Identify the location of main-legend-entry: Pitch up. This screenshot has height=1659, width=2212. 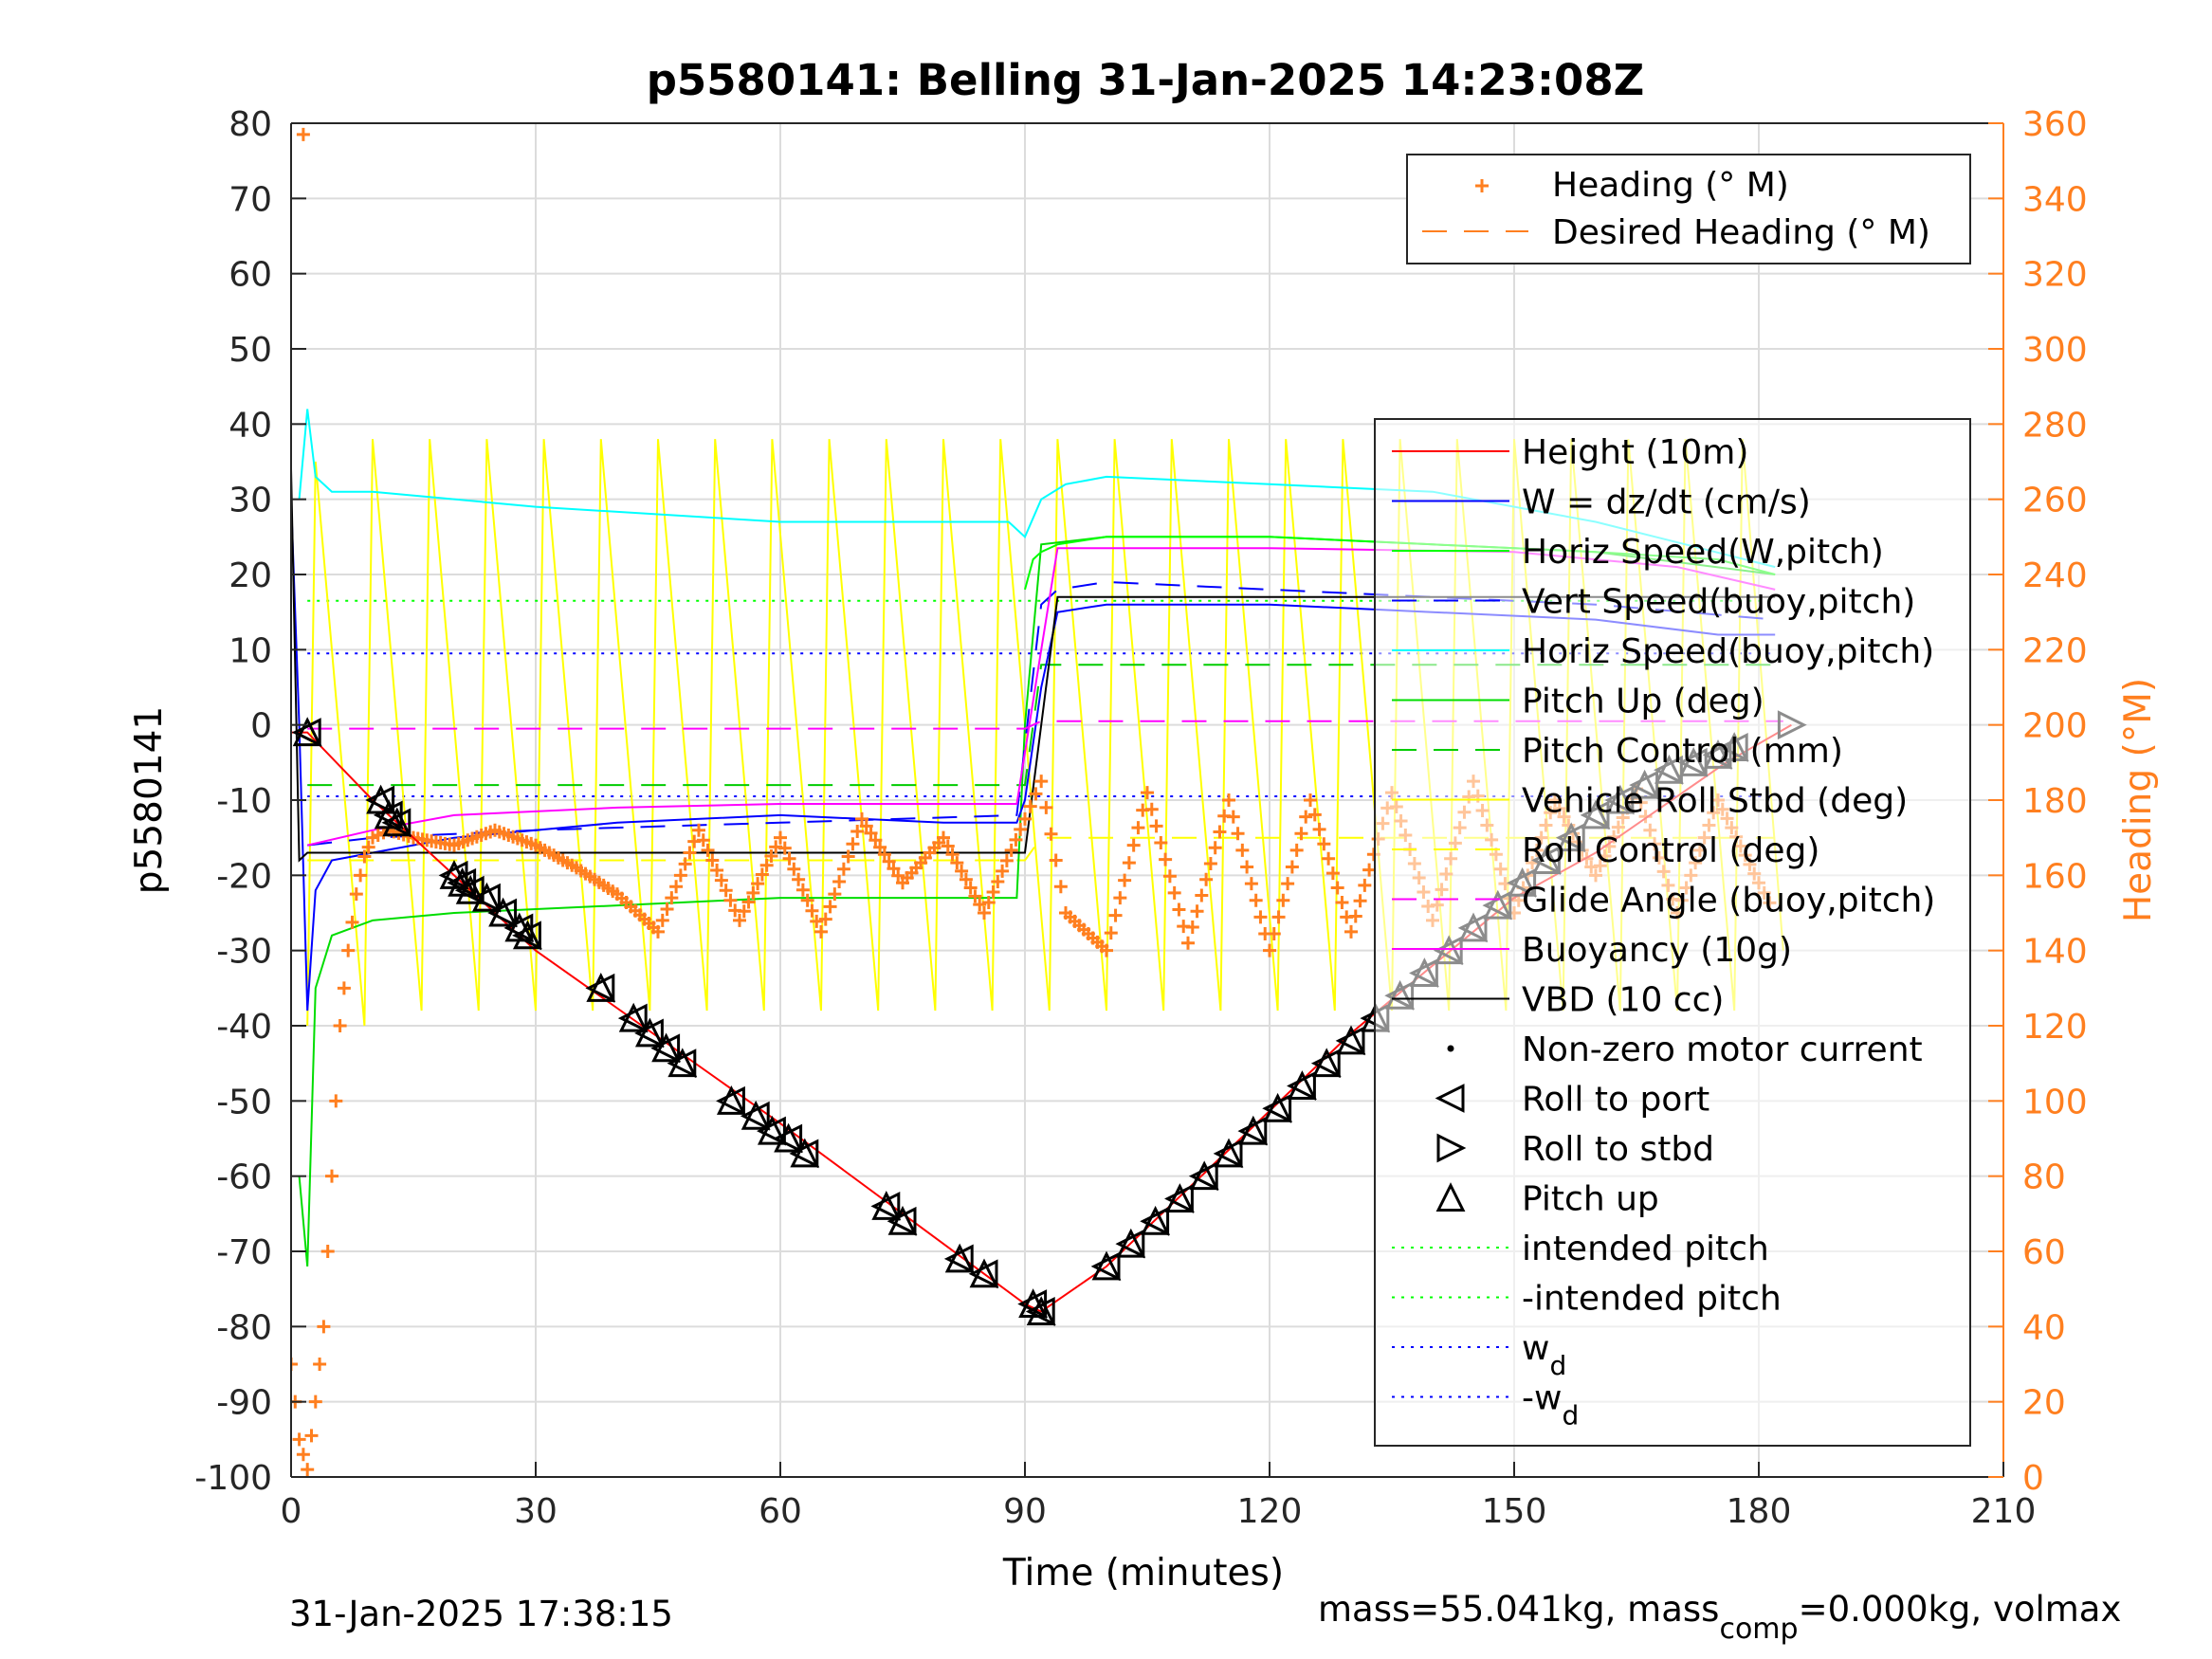
(1590, 1199).